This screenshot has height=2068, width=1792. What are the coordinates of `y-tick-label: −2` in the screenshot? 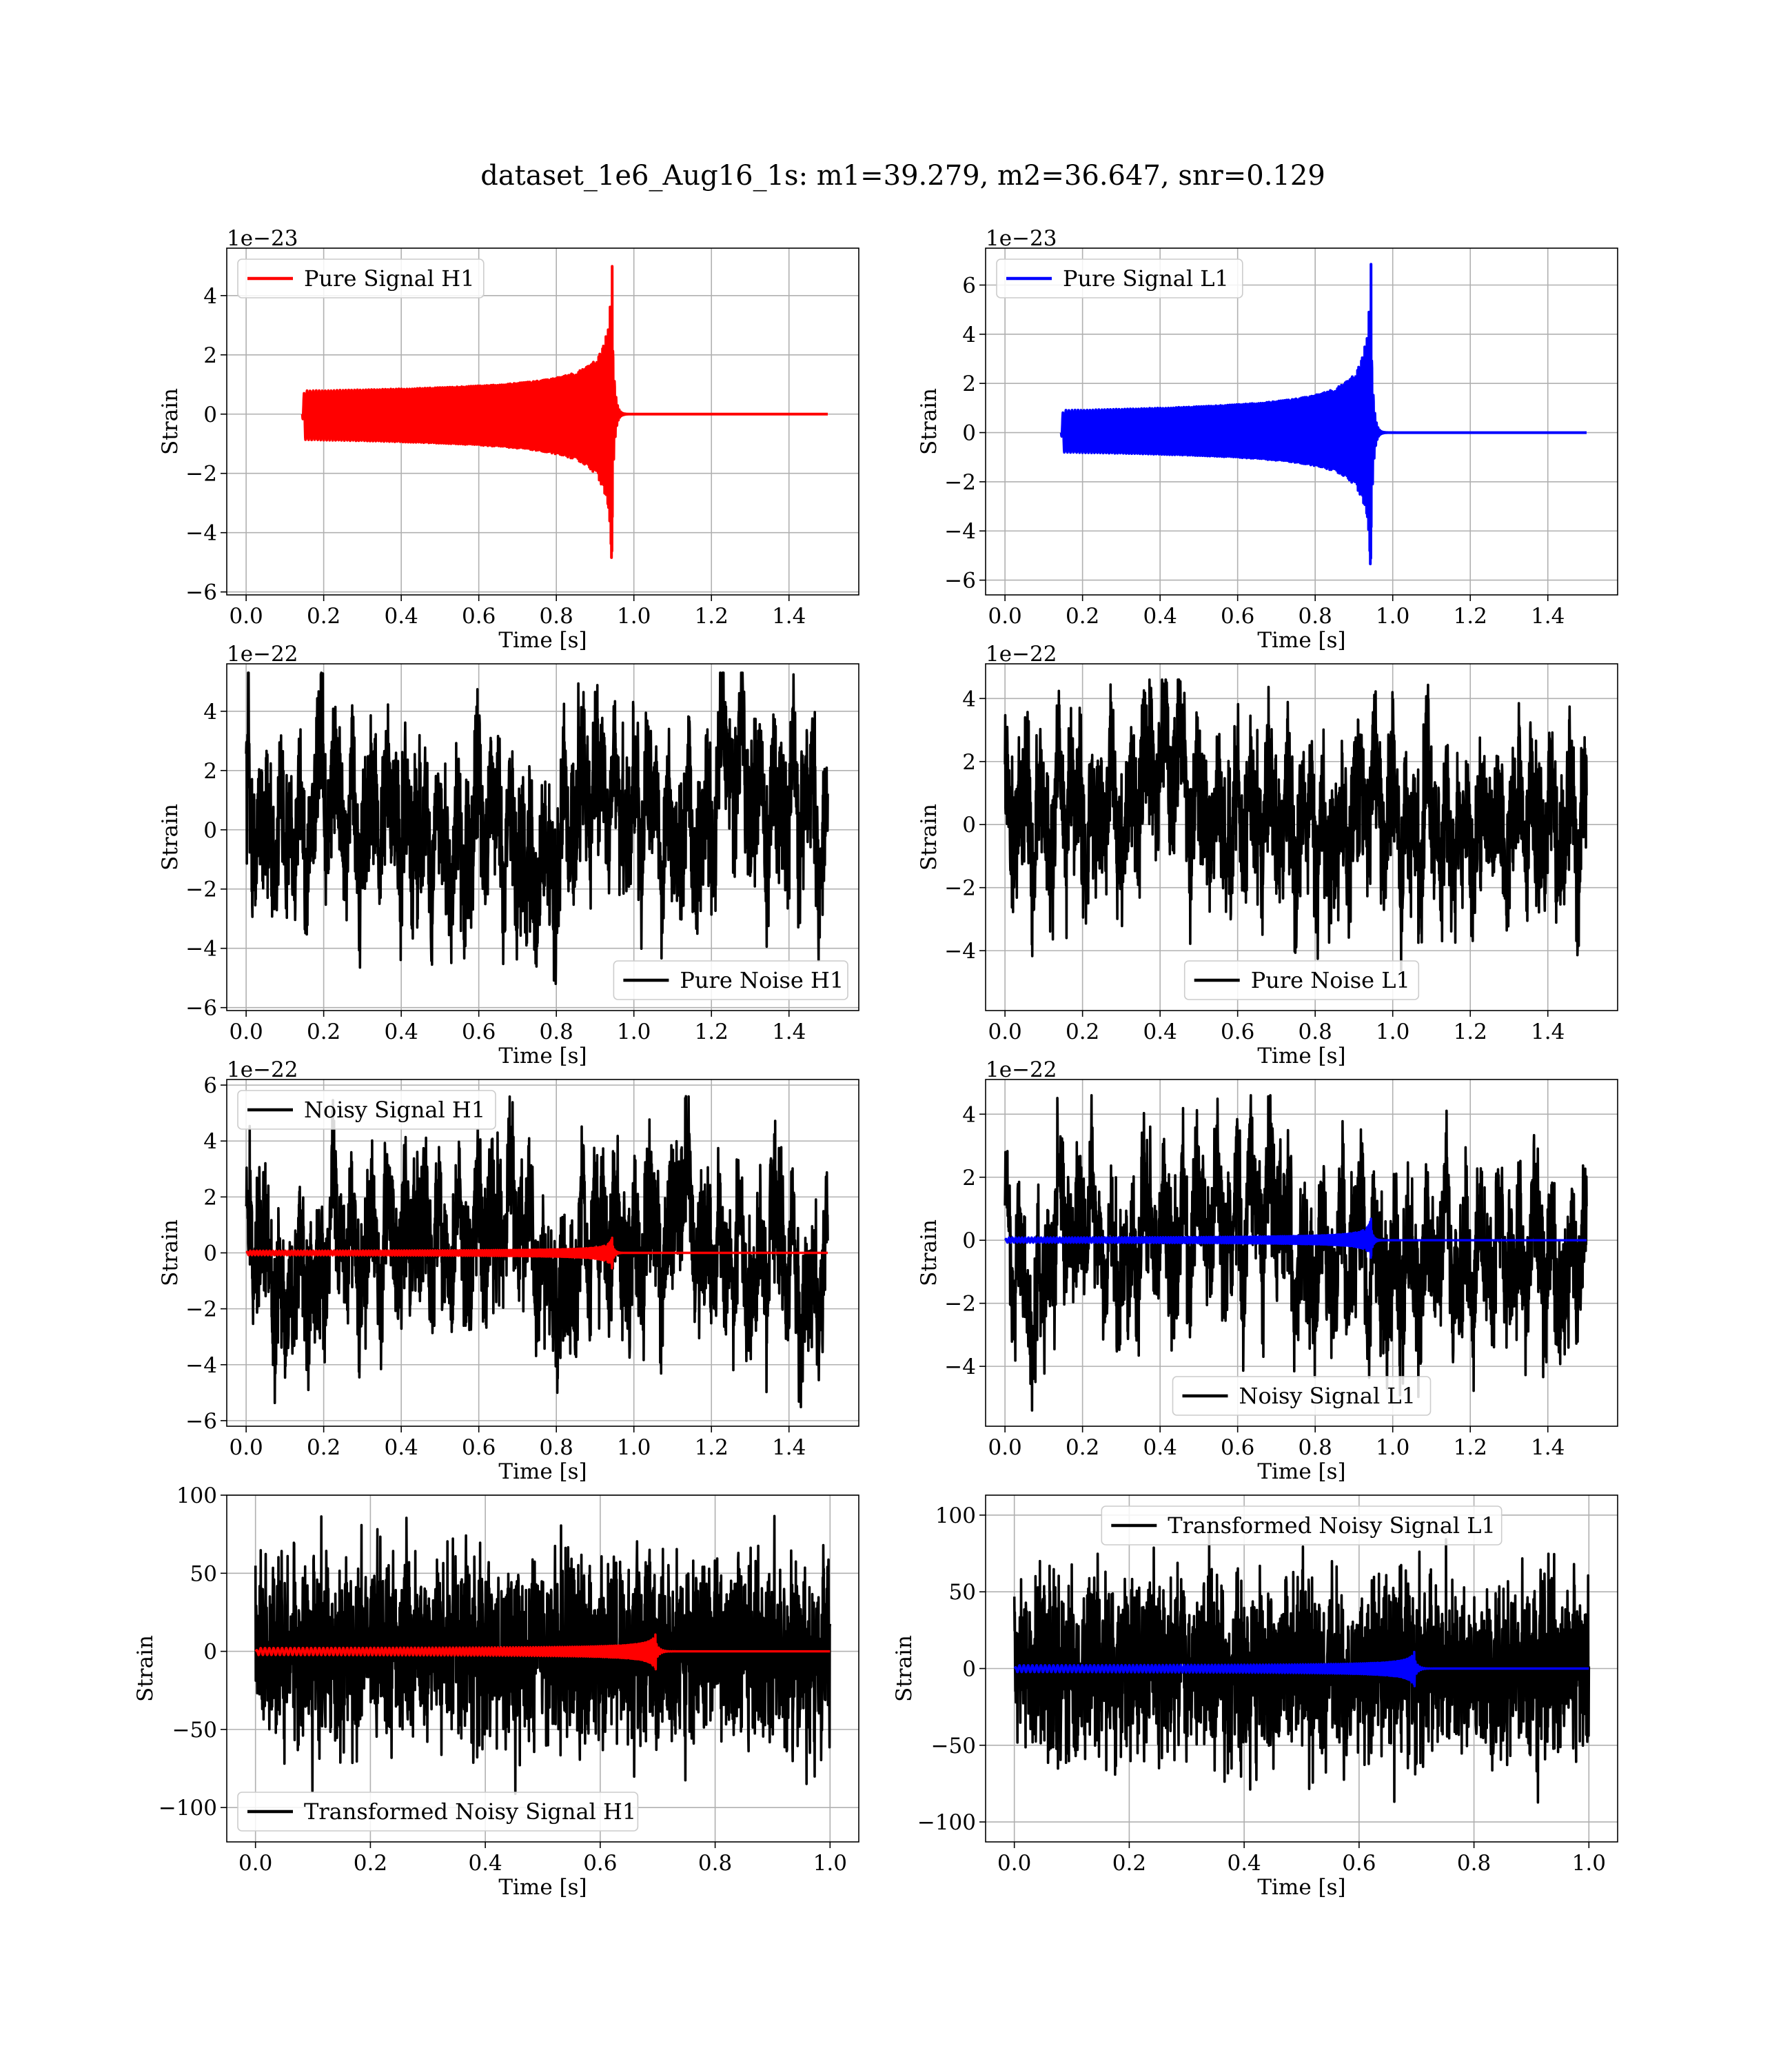 It's located at (960, 482).